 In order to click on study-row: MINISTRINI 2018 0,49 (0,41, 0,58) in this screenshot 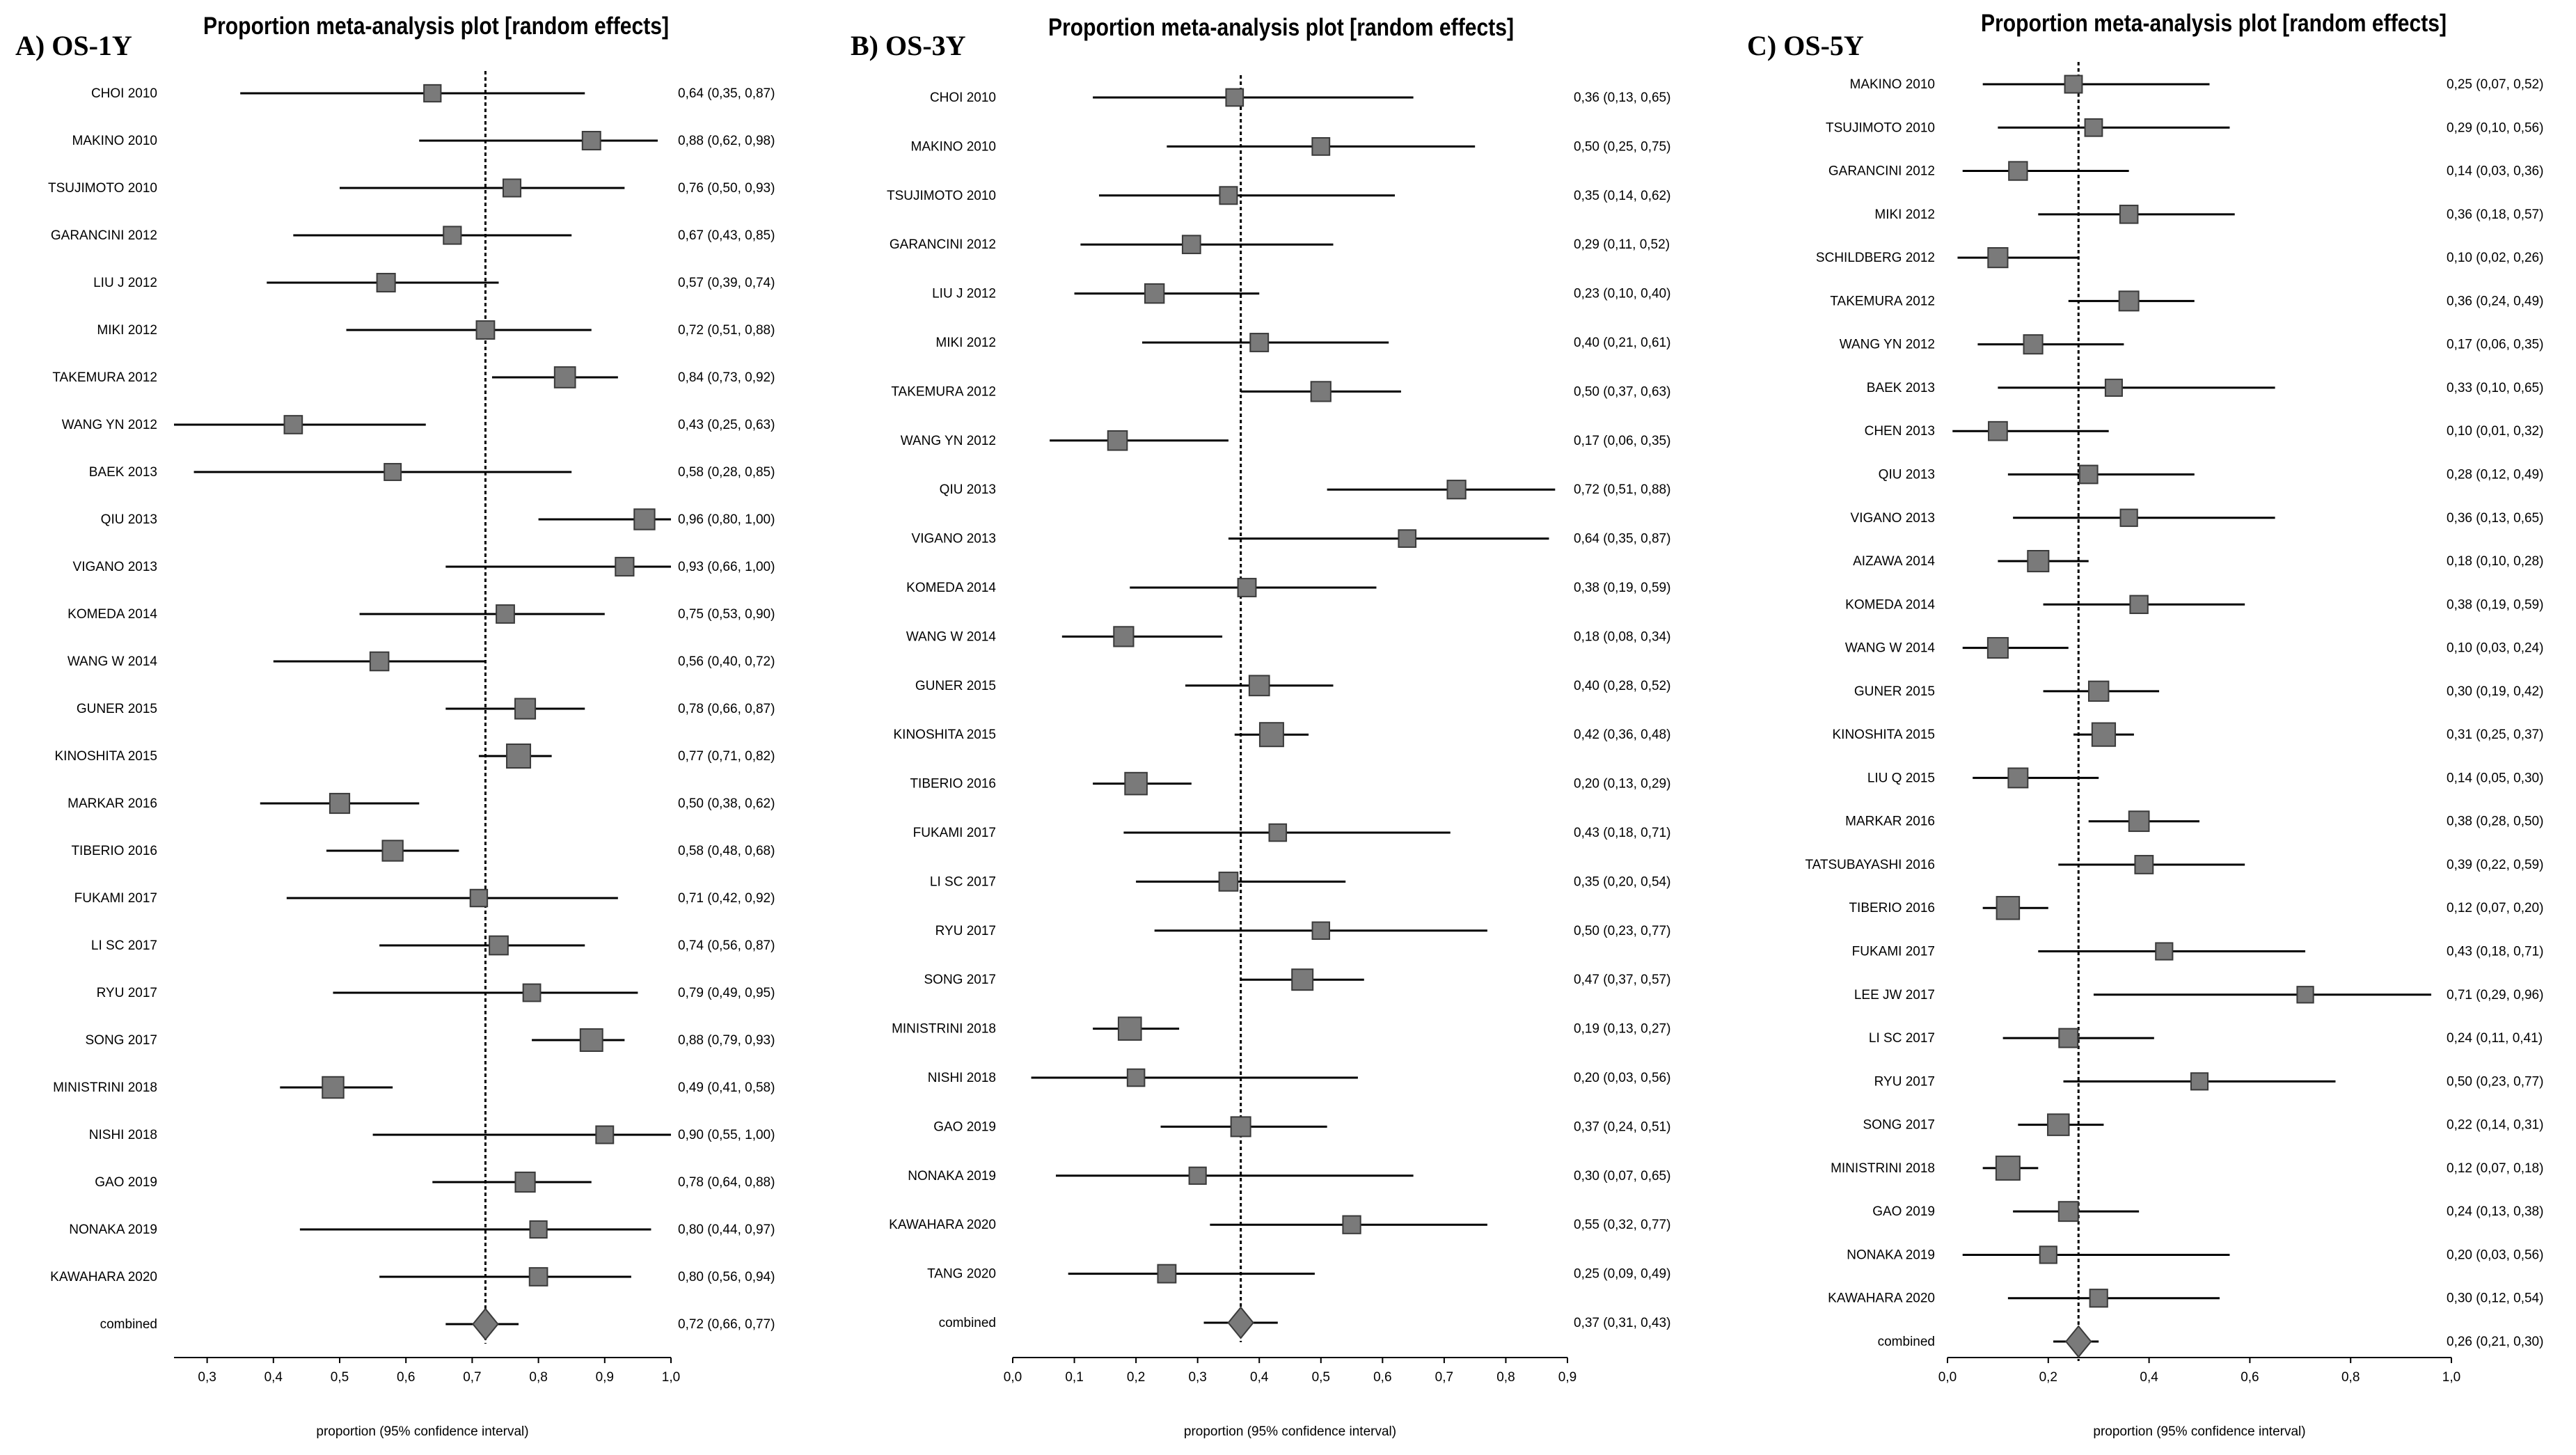, I will do `click(414, 1087)`.